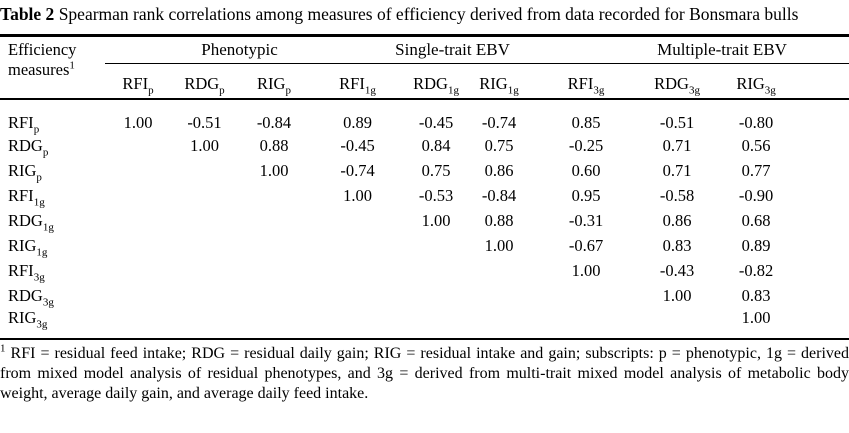 The height and width of the screenshot is (433, 849). I want to click on group-header-single-trait-ebv: Single-trait EBV, so click(421, 49).